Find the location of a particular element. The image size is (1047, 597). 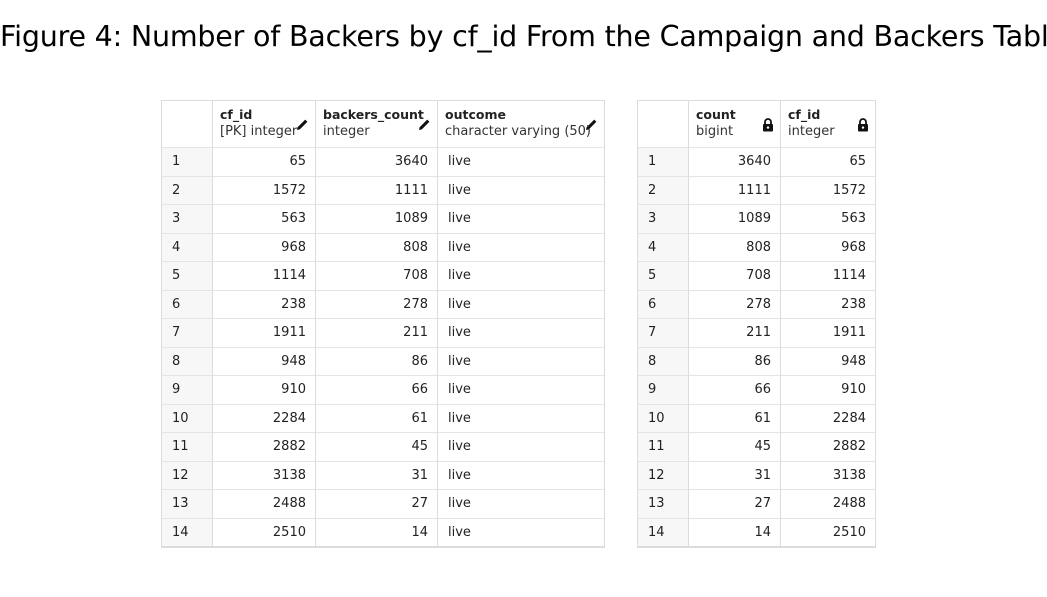

cell-backers-count: 3640 is located at coordinates (376, 161).